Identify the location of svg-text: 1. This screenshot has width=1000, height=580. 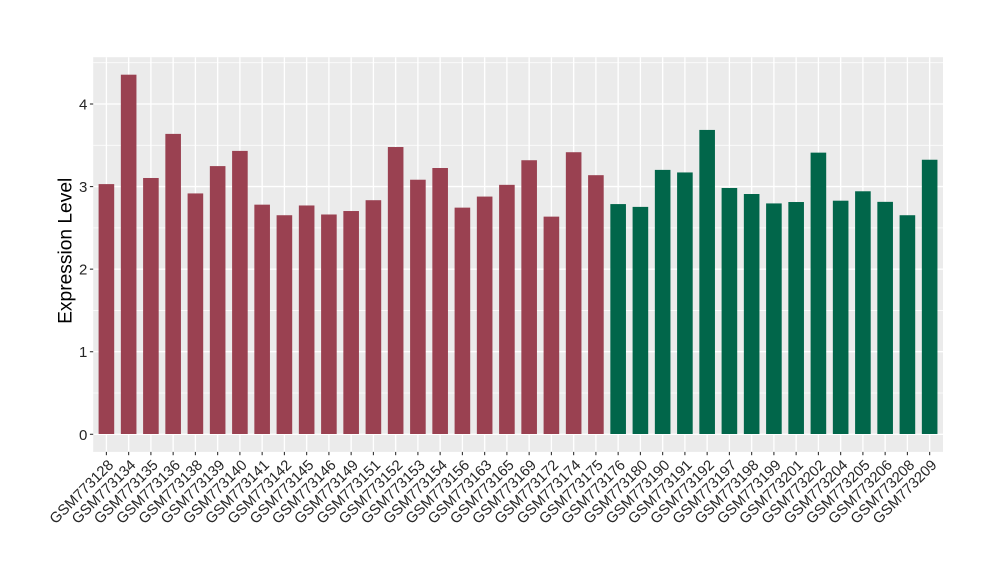
(83, 352).